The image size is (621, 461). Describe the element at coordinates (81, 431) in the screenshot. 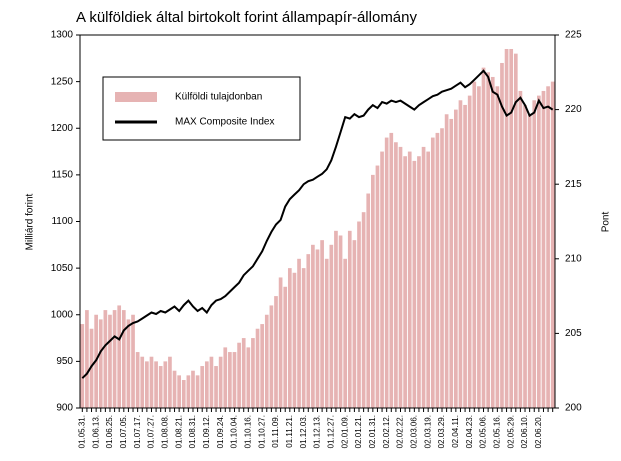

I see `x-tick-label: 01.05.31.` at that location.